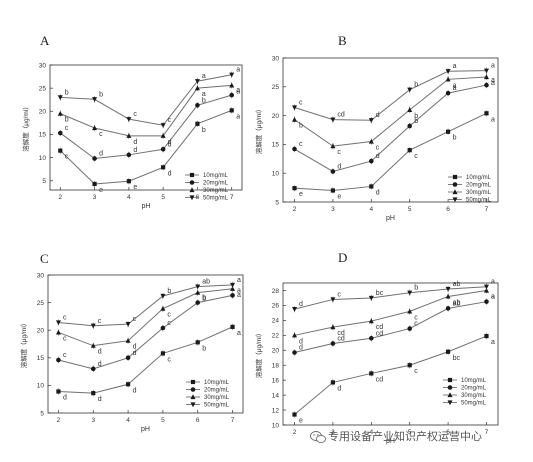  What do you see at coordinates (44, 181) in the screenshot?
I see `y-tick-label: 5` at bounding box center [44, 181].